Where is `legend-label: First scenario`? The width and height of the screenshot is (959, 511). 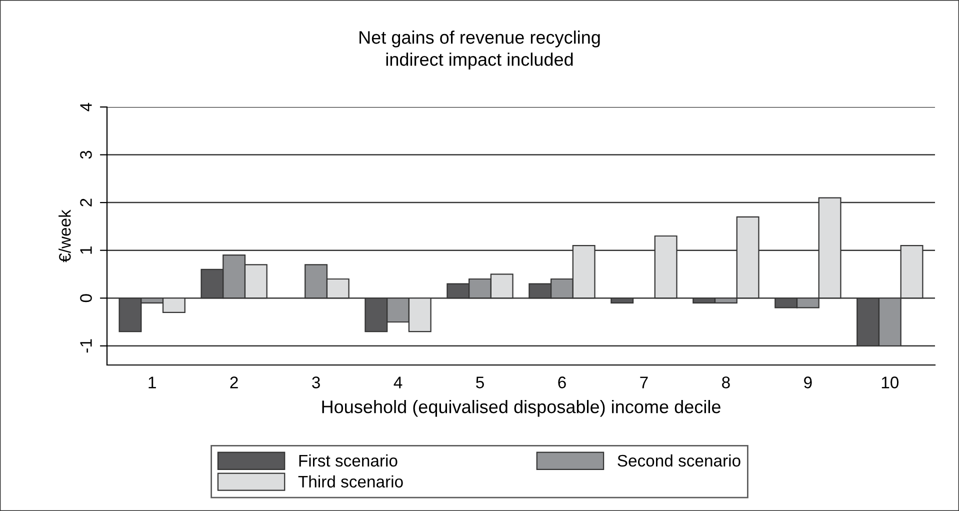 legend-label: First scenario is located at coordinates (348, 460).